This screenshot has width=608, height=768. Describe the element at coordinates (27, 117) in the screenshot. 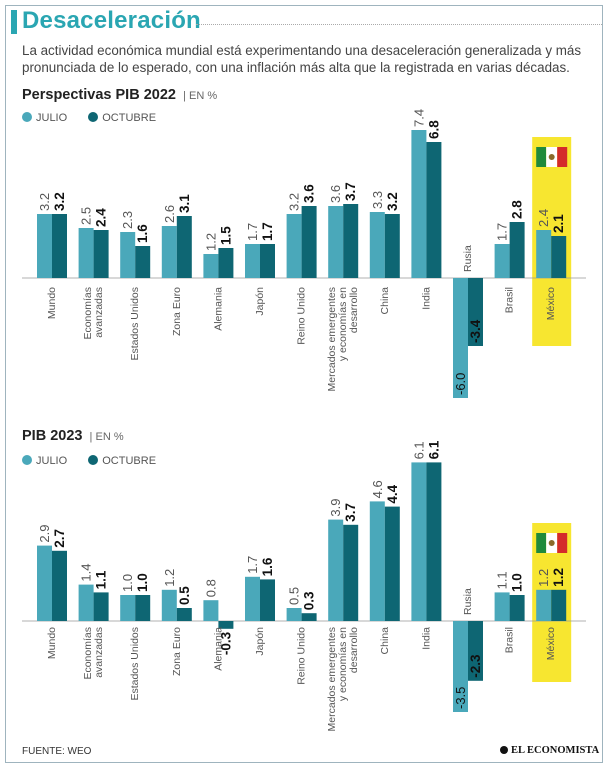

I see `legend-julio-swatch` at that location.